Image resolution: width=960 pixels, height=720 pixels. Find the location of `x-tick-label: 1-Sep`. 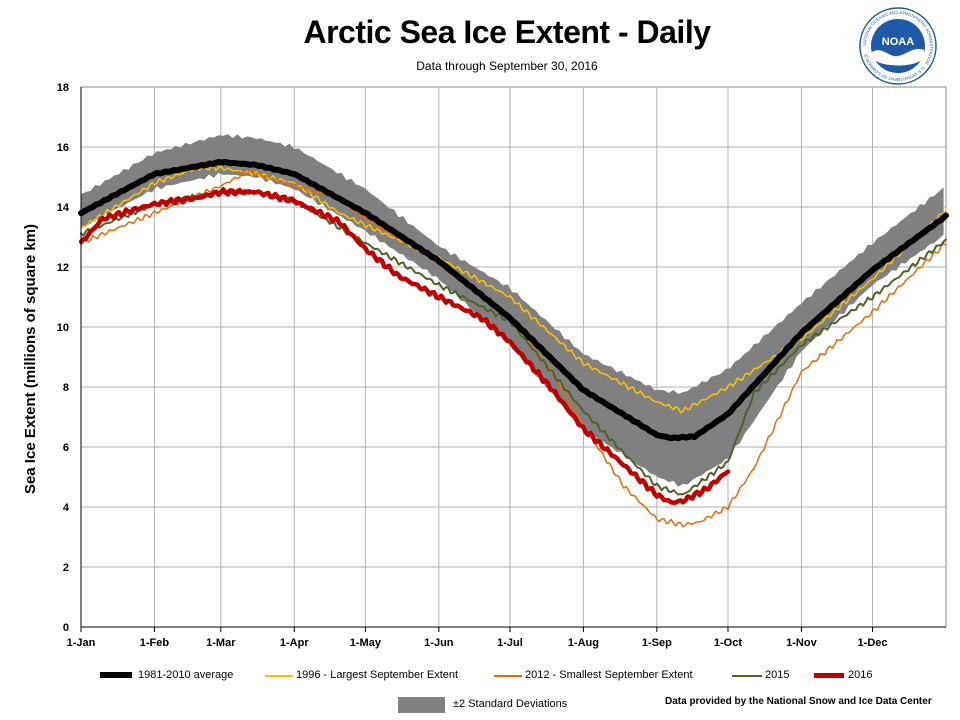

x-tick-label: 1-Sep is located at coordinates (657, 643).